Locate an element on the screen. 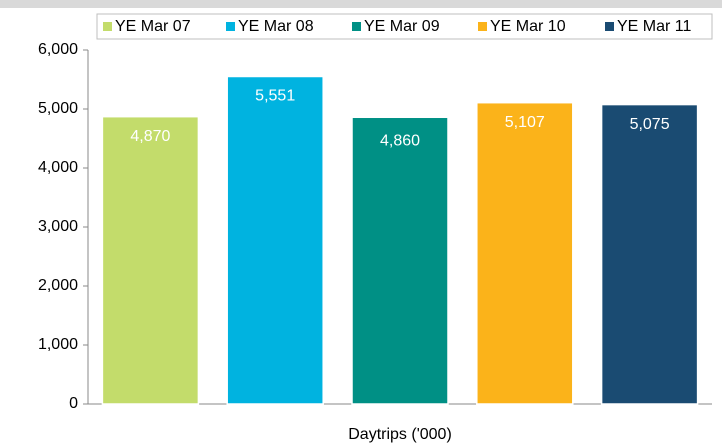 This screenshot has width=722, height=443. y-tick-label: 1,000 is located at coordinates (58, 344).